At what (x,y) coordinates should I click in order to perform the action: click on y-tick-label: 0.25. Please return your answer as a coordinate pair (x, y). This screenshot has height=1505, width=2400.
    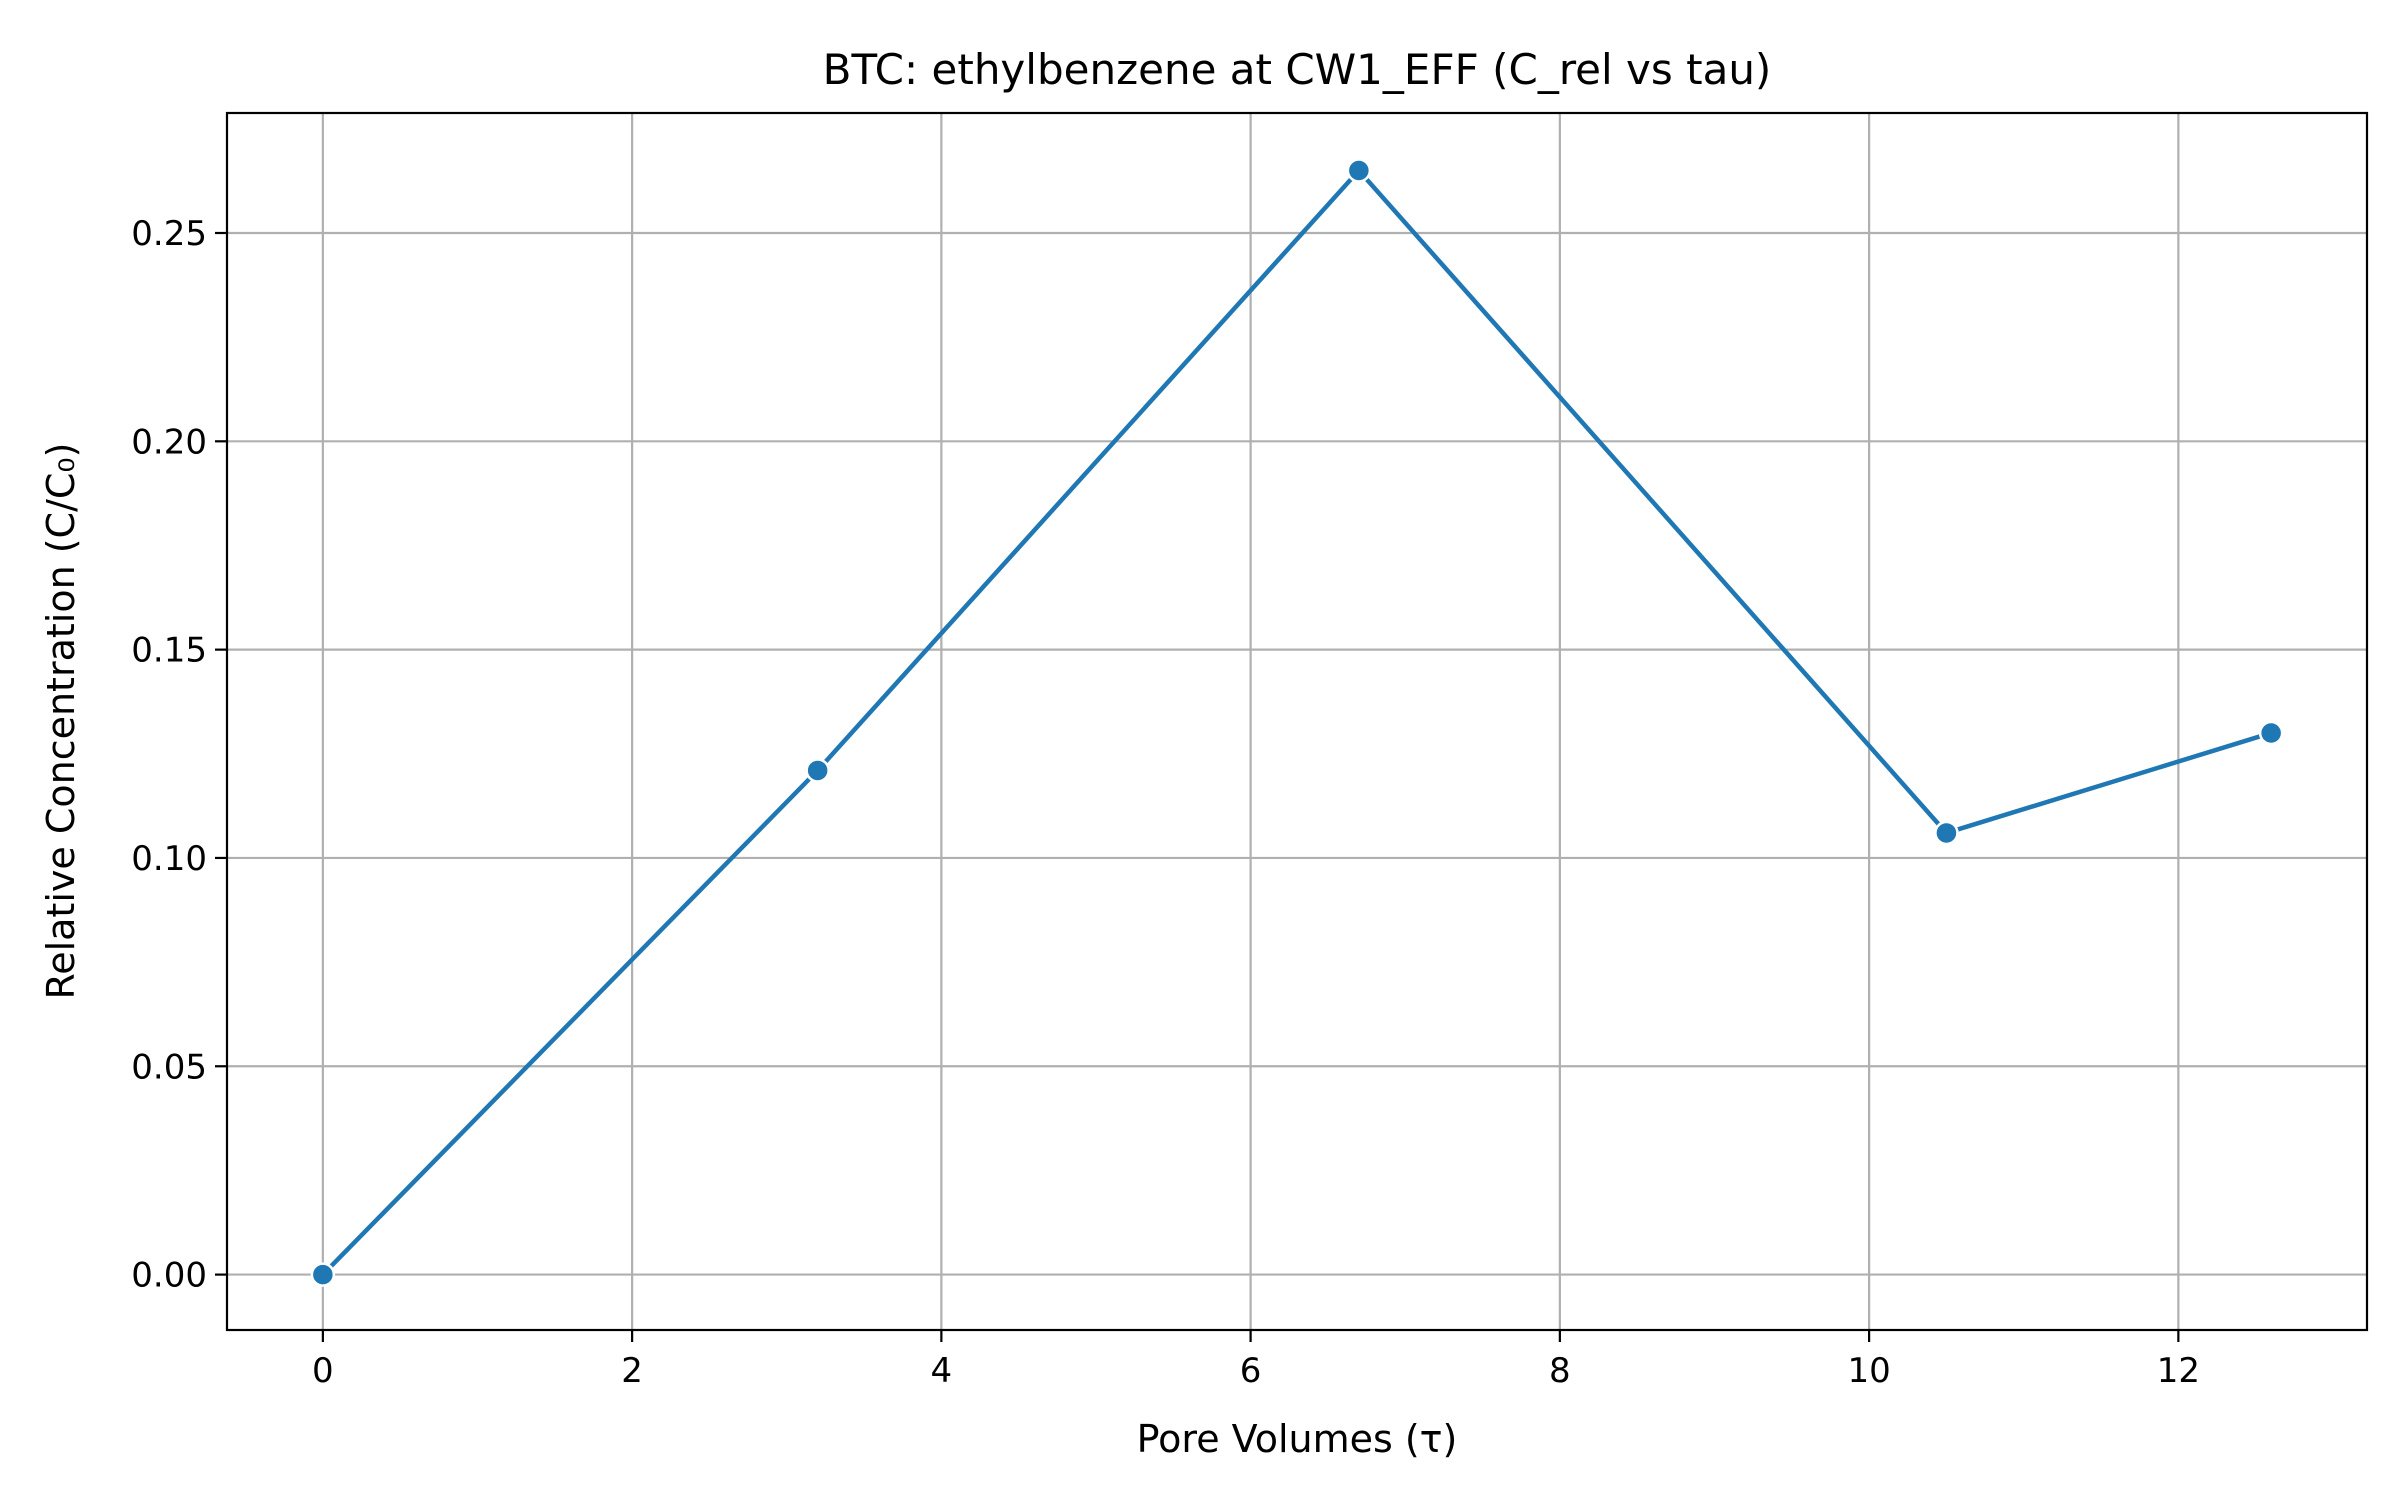
    Looking at the image, I should click on (169, 234).